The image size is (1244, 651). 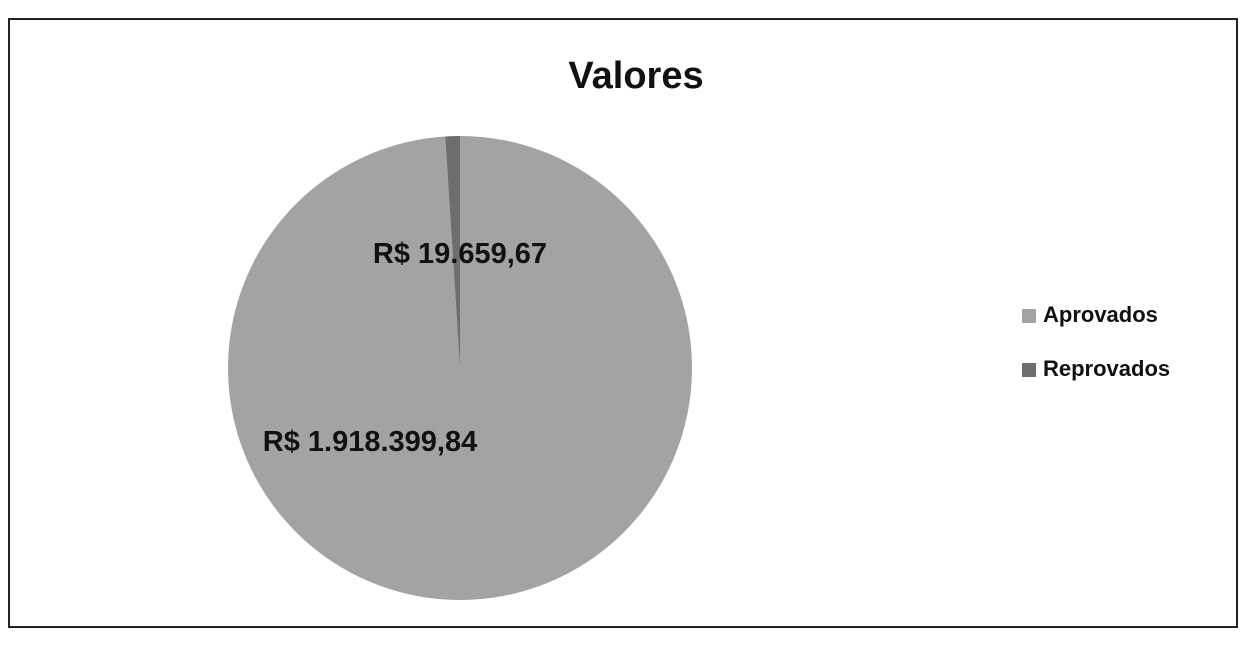 I want to click on data-label: R$ 1.918.399,84, so click(x=370, y=442).